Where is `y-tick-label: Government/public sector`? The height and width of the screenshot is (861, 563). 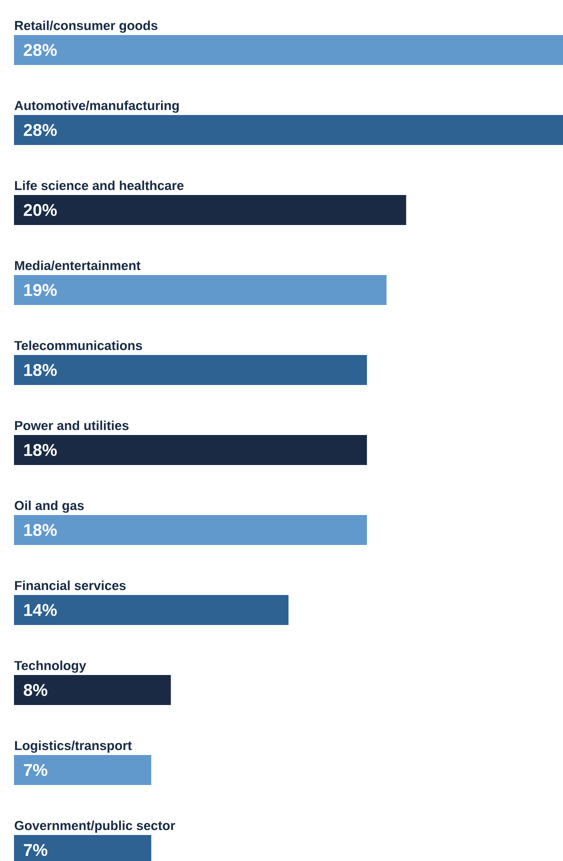
y-tick-label: Government/public sector is located at coordinates (95, 826).